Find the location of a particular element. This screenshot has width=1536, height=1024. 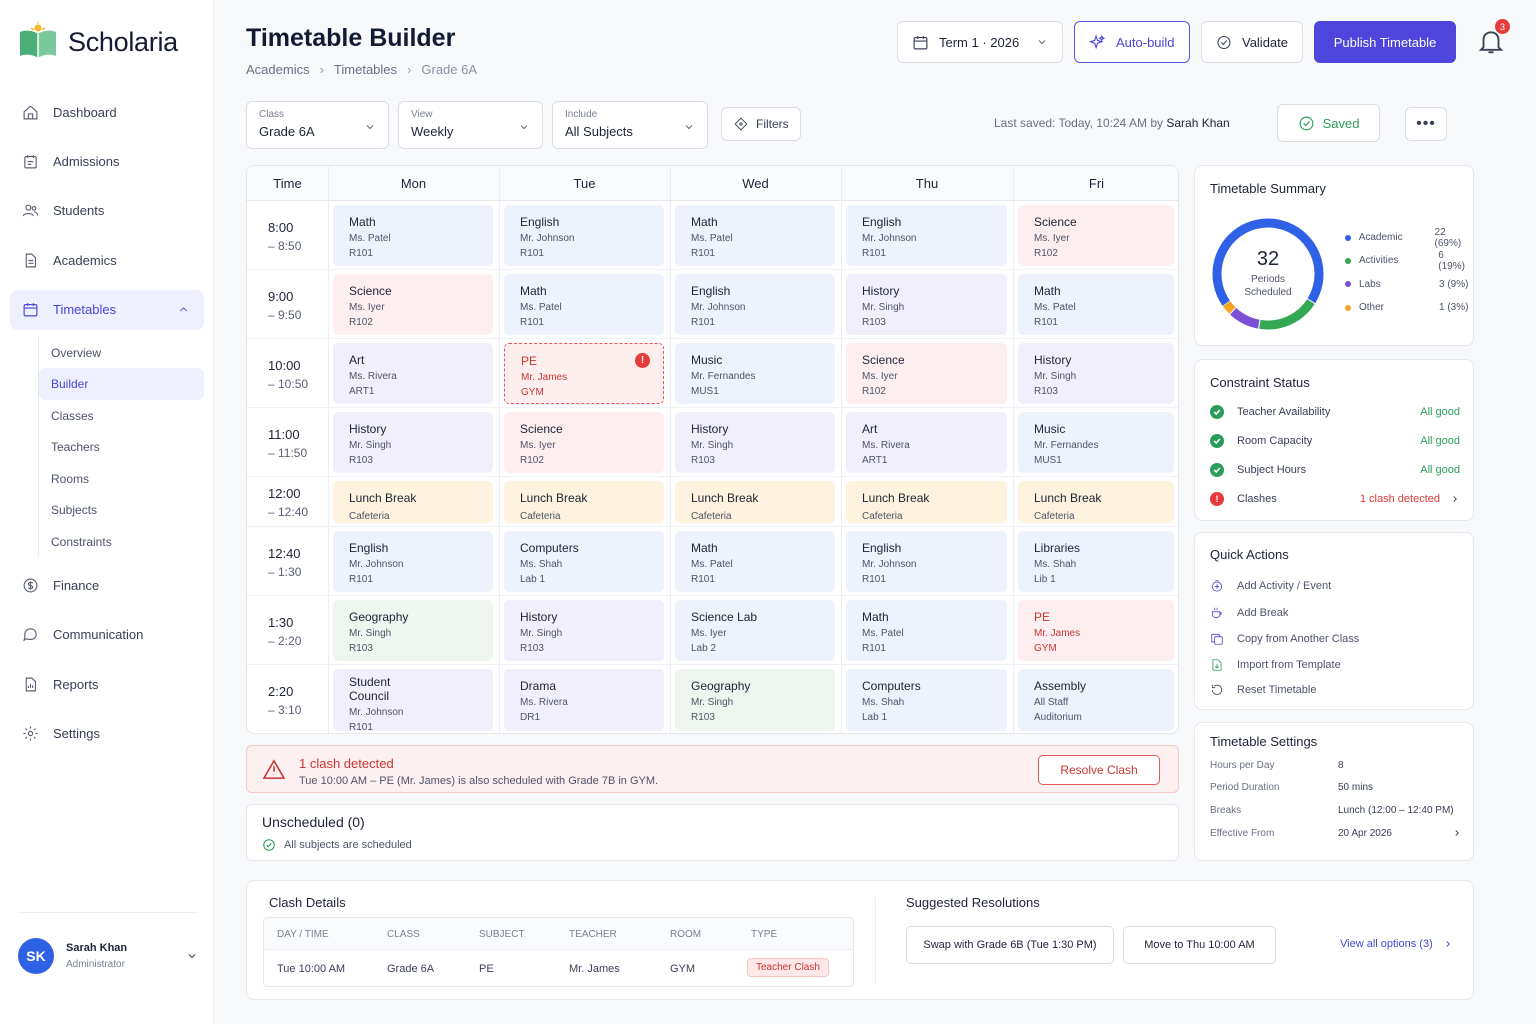

legend-value: 1 (3%) is located at coordinates (1454, 308).